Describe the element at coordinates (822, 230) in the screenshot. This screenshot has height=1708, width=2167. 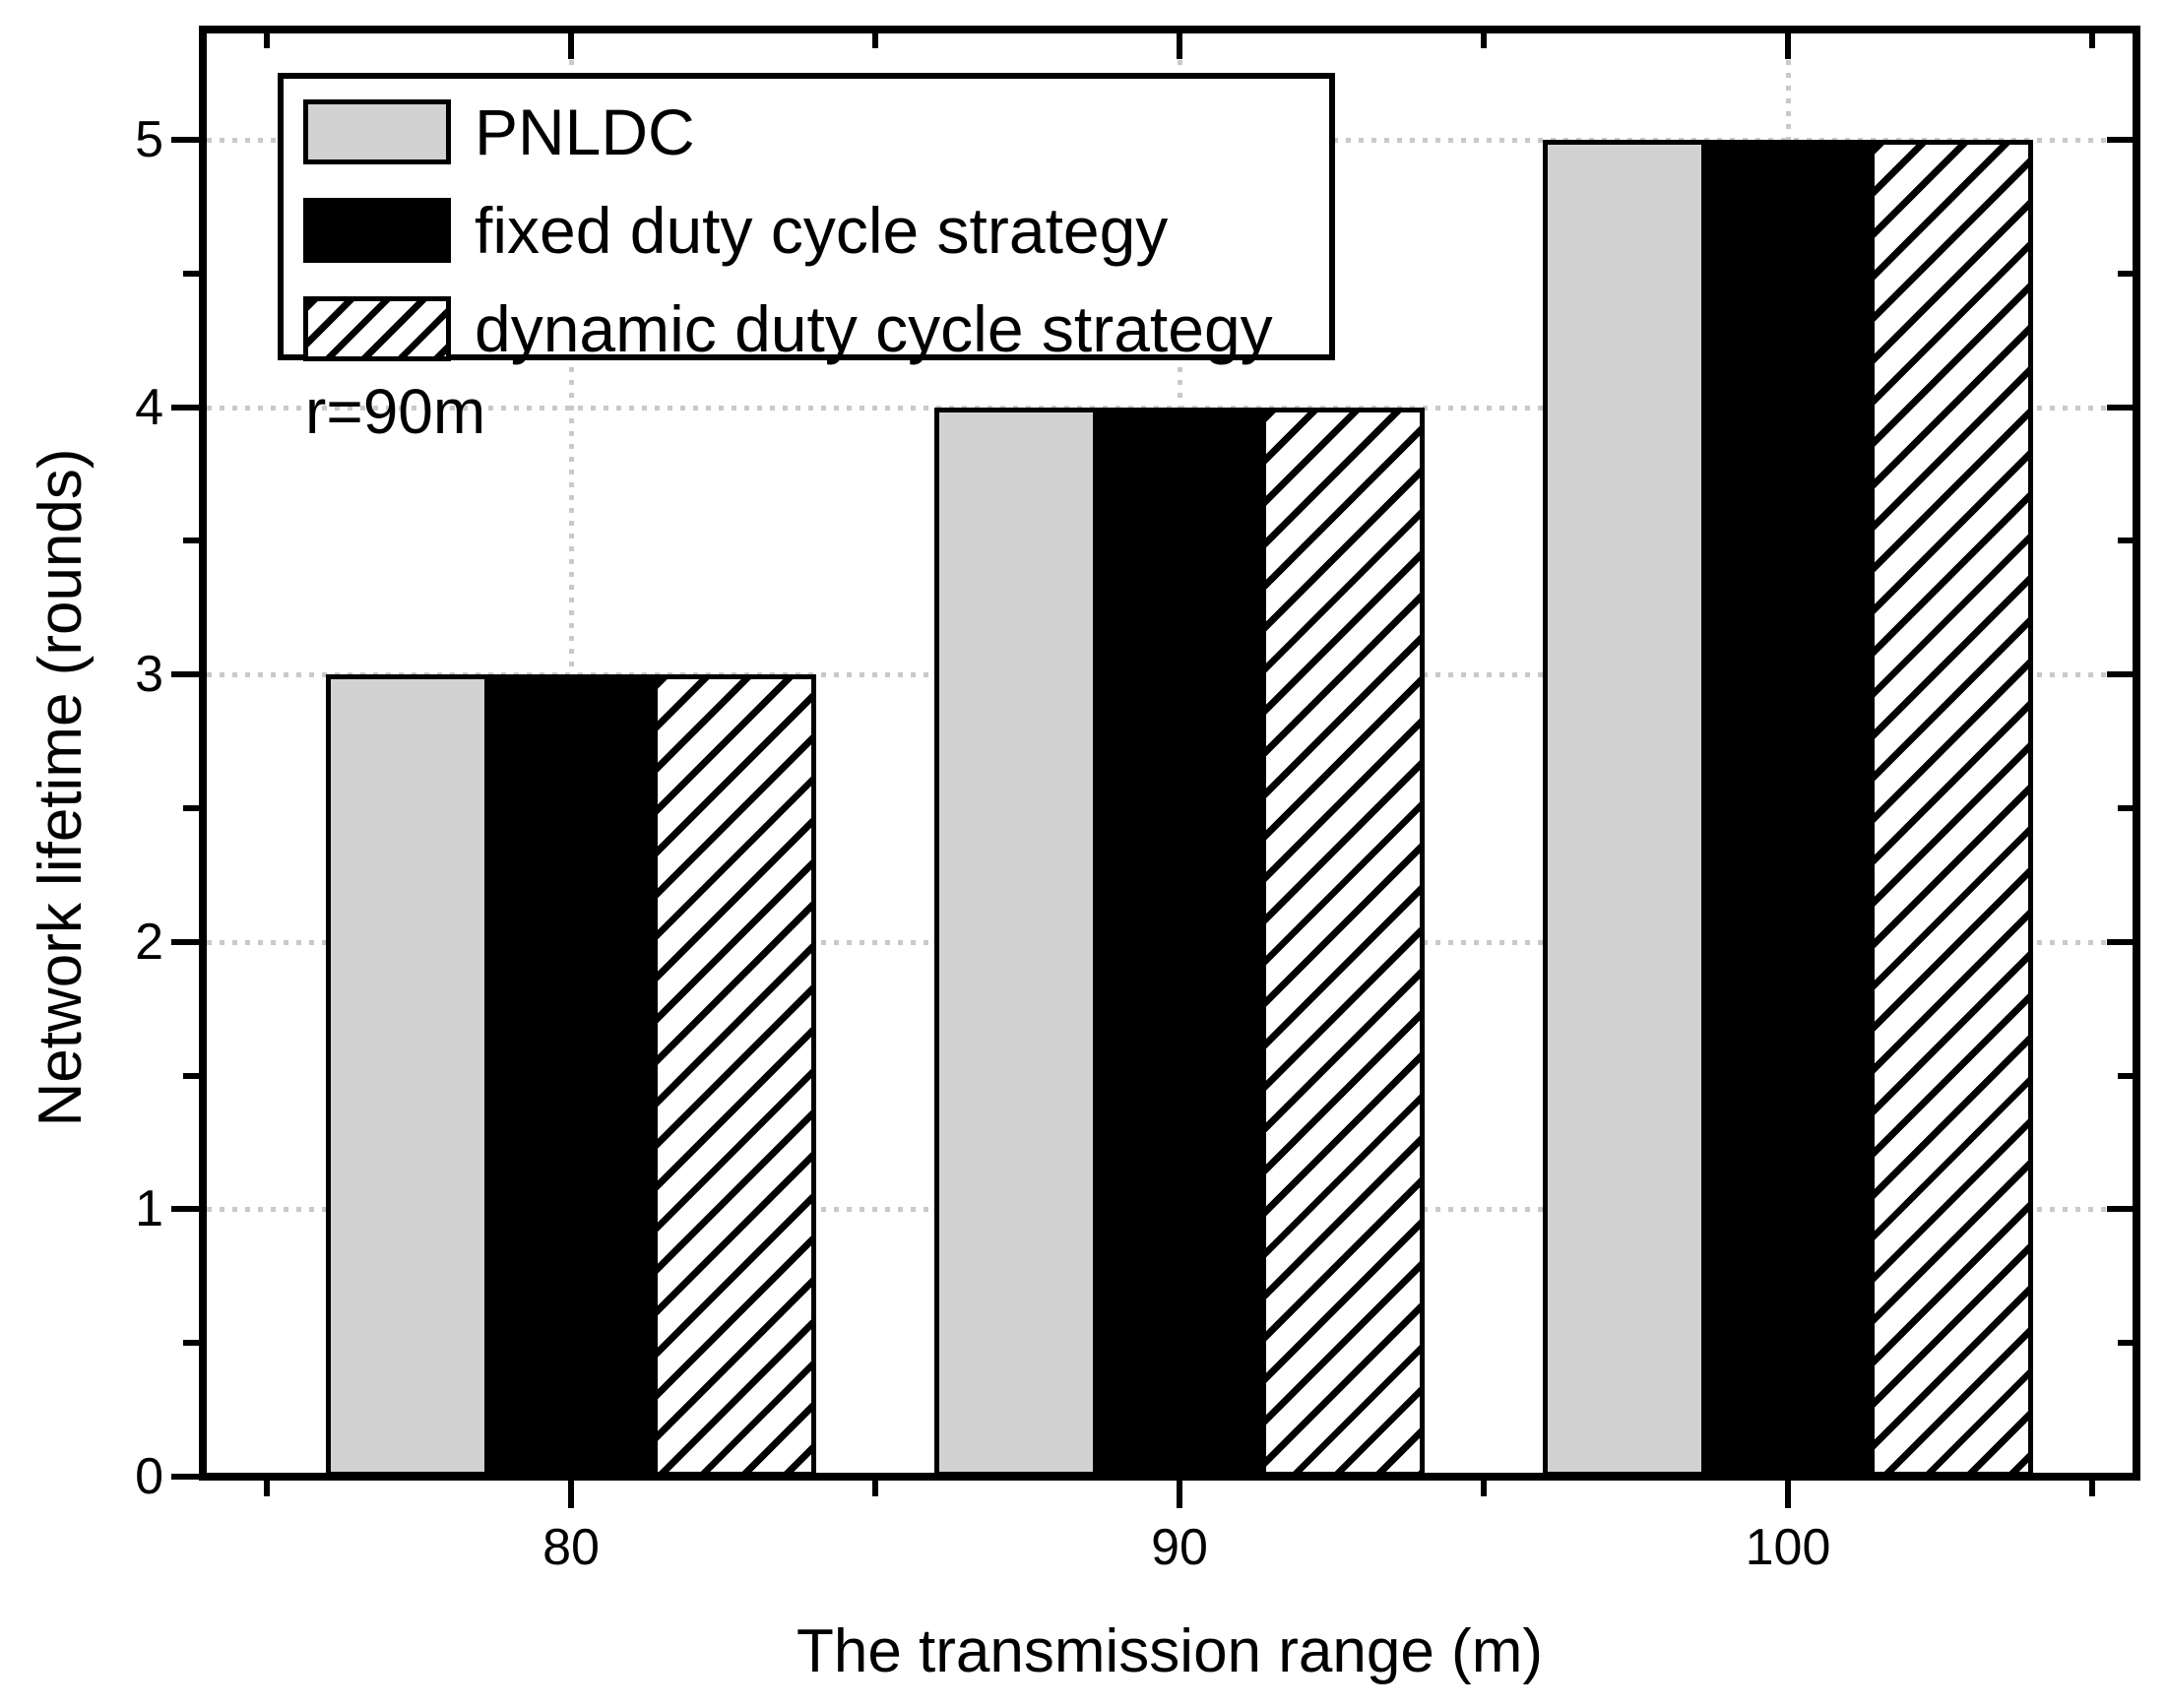
I see `legend-label: fixed duty cycle strategy` at that location.